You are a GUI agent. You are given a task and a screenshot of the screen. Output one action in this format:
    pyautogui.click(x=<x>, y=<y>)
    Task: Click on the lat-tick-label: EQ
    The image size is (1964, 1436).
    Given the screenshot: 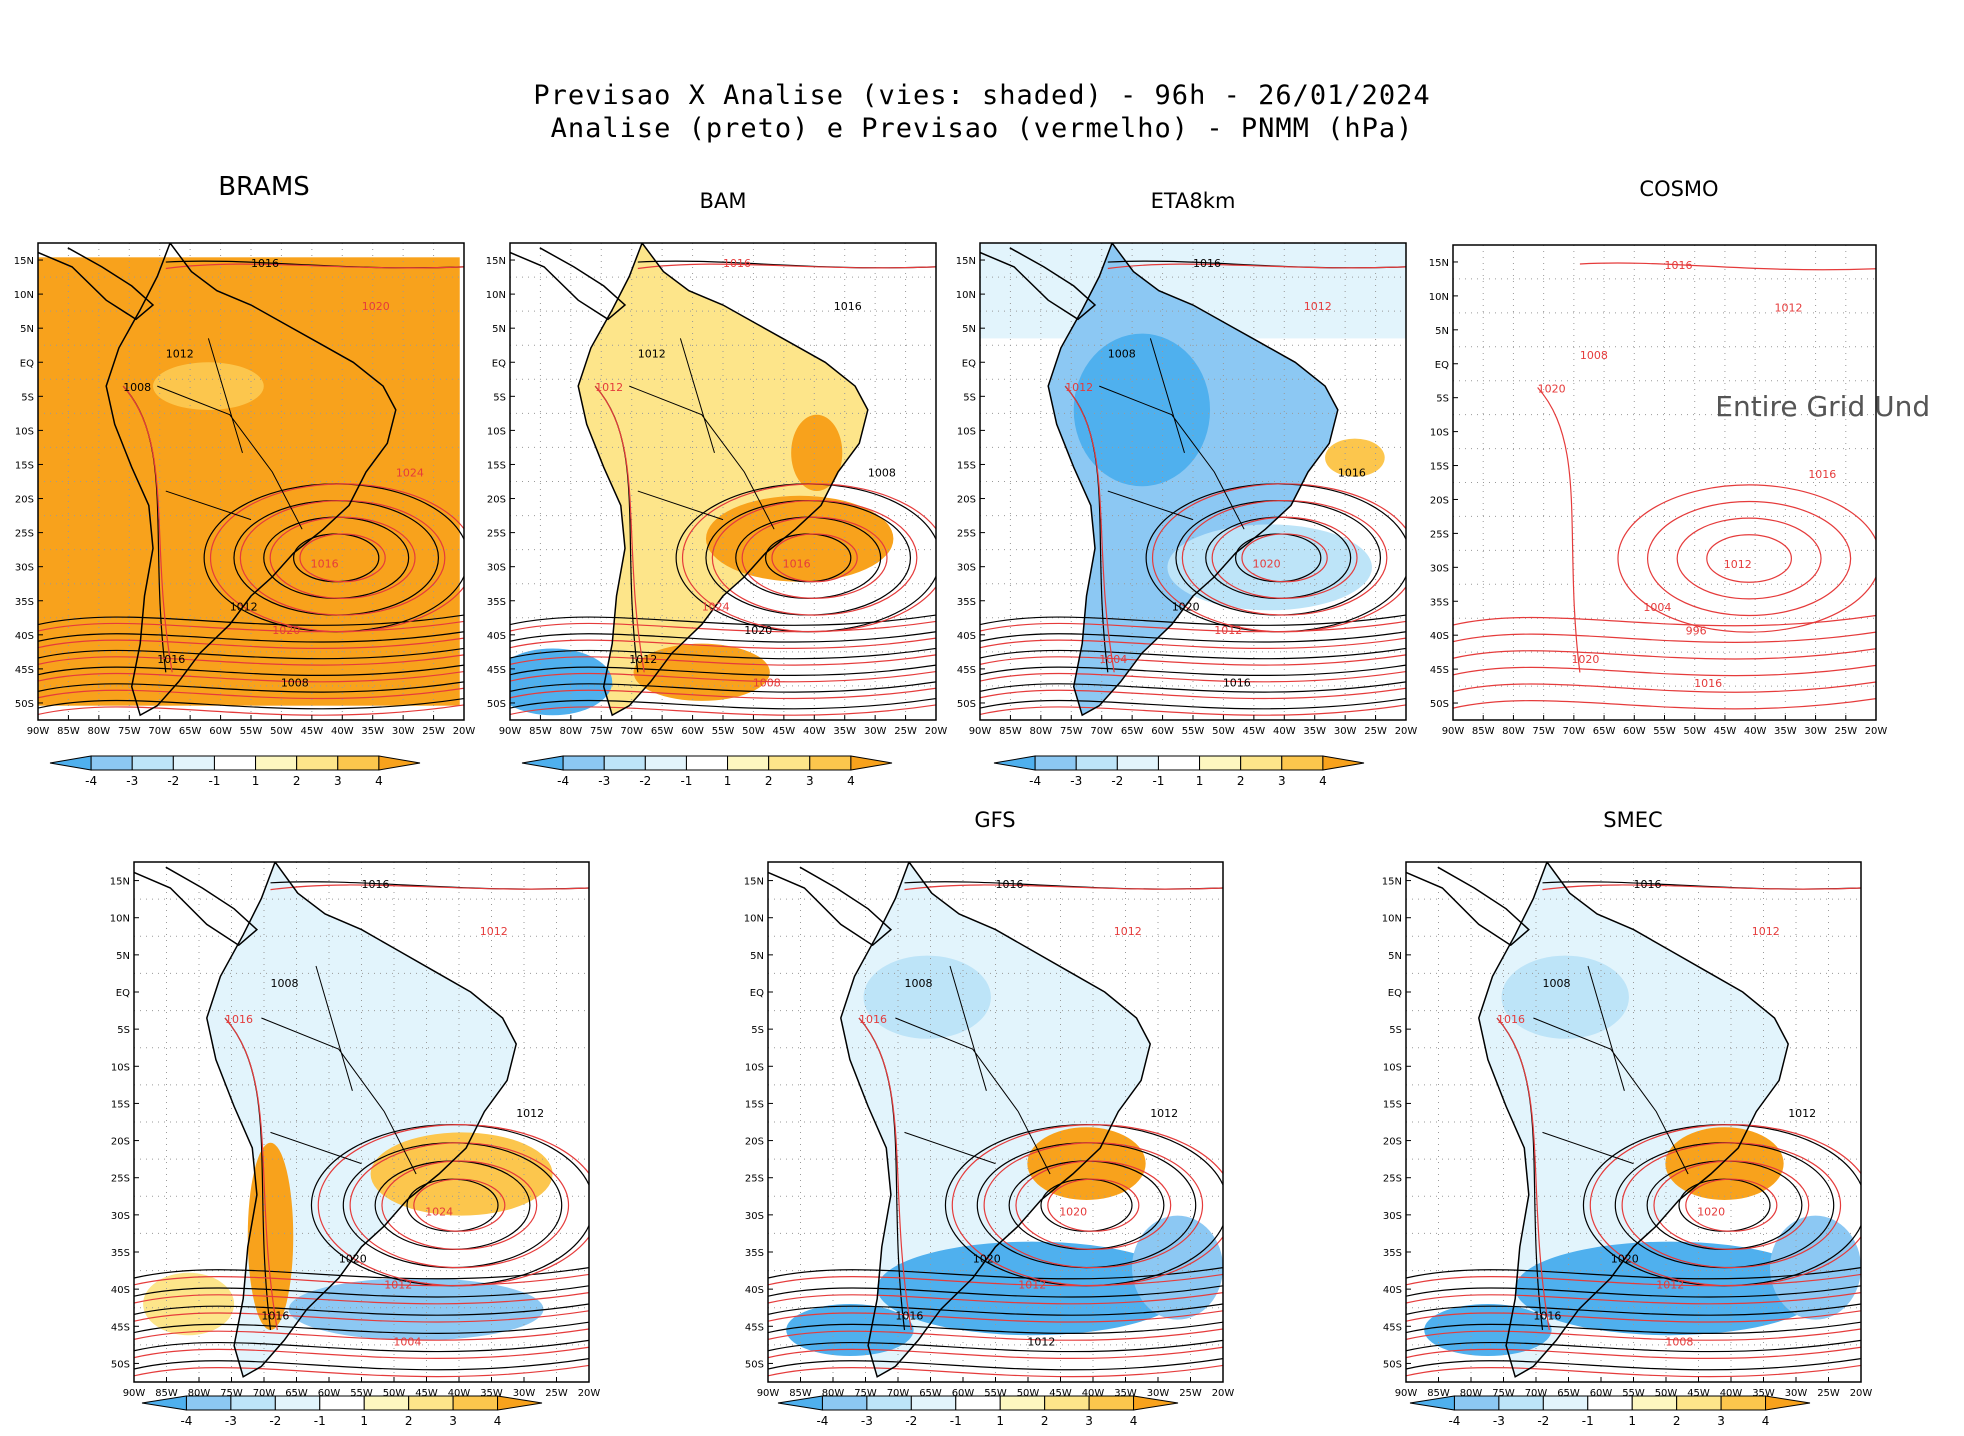 What is the action you would take?
    pyautogui.click(x=123, y=993)
    